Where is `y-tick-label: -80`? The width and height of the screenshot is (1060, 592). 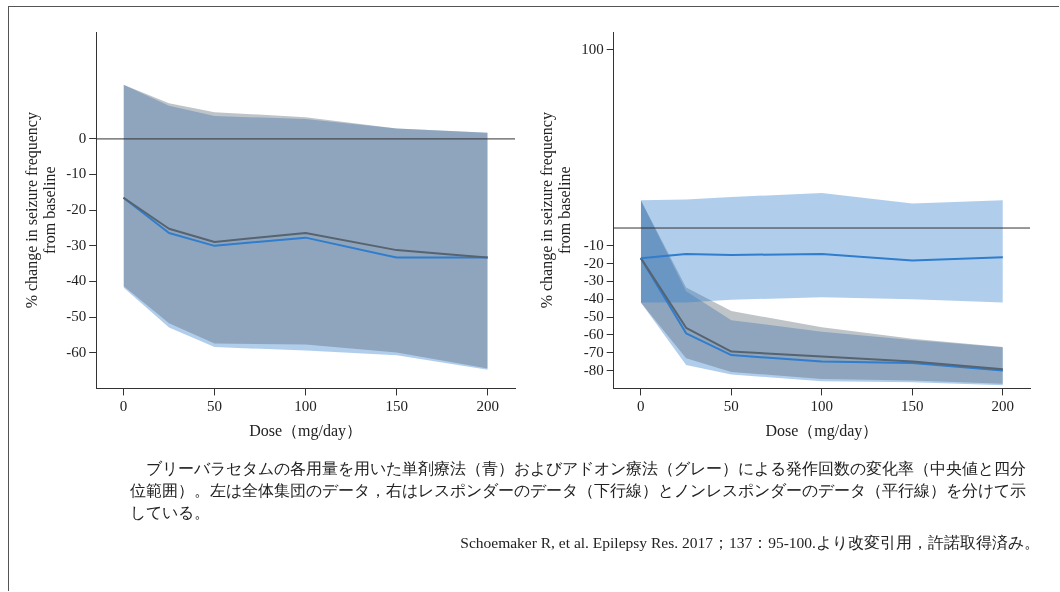
y-tick-label: -80 is located at coordinates (593, 369).